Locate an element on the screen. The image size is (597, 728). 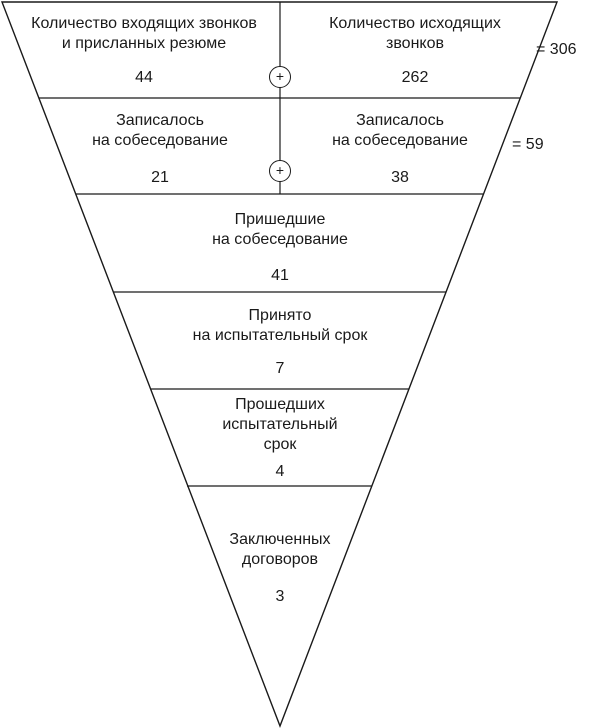
passed-probation-value: 4 is located at coordinates (280, 471).